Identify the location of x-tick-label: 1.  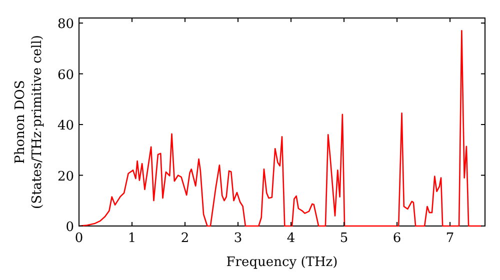
(132, 238).